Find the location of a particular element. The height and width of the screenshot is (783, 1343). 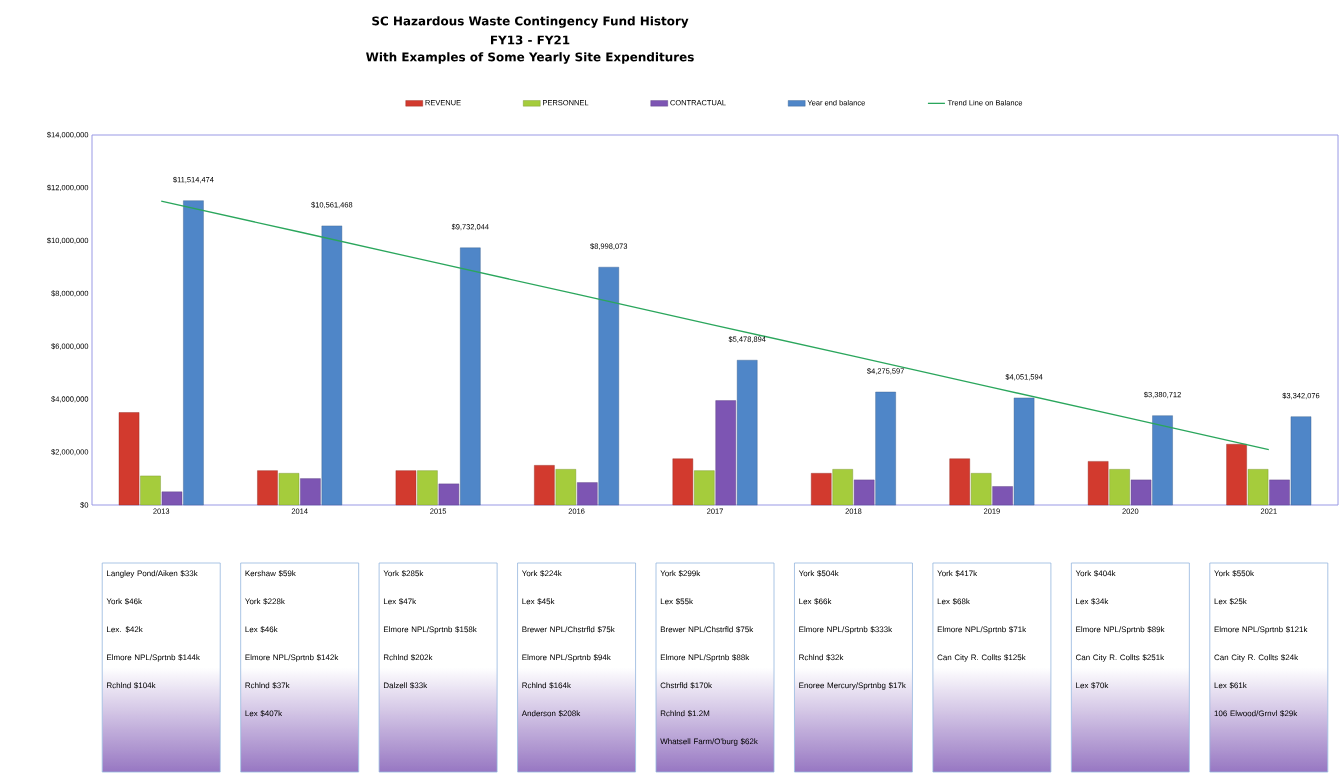

chart-subtitle: FY13 - FY21 is located at coordinates (530, 40).